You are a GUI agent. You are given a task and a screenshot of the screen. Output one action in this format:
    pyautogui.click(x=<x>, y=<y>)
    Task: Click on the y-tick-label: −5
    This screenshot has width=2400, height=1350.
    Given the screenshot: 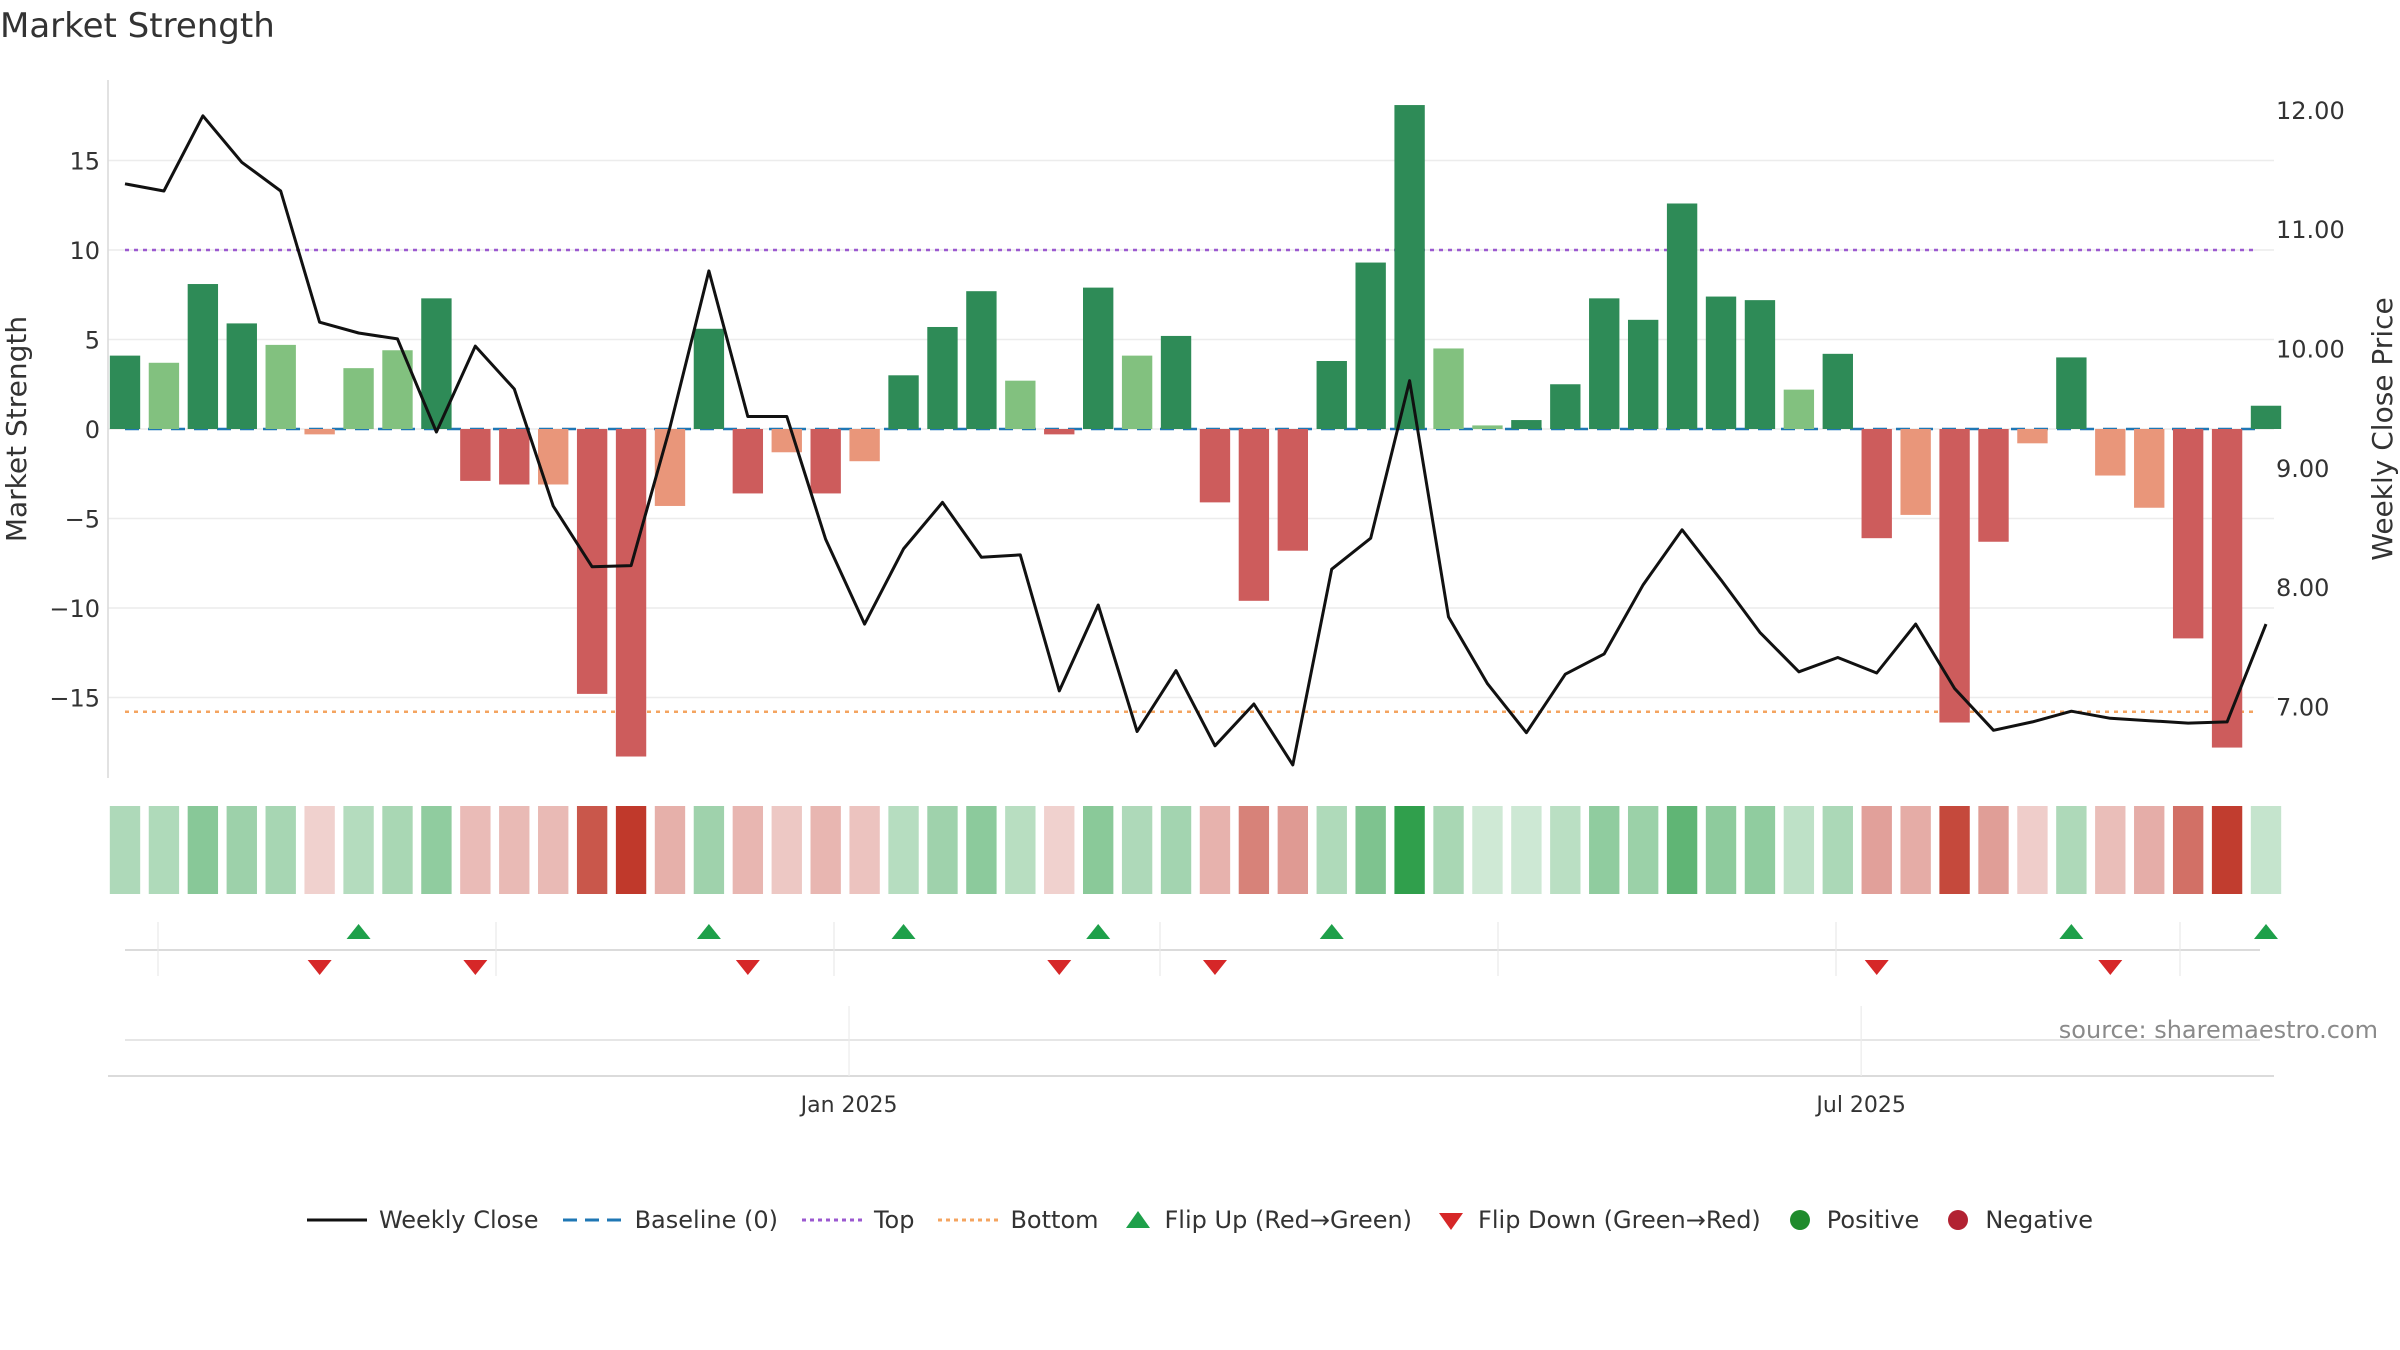 What is the action you would take?
    pyautogui.click(x=82, y=519)
    